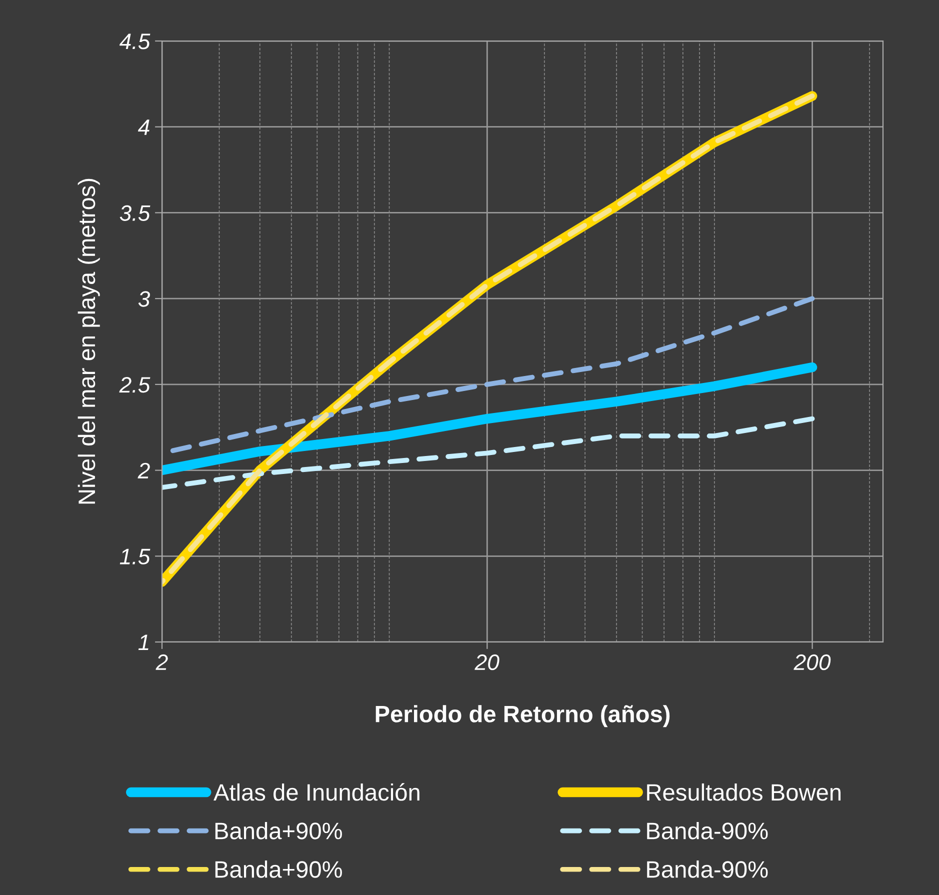  Describe the element at coordinates (144, 127) in the screenshot. I see `y-tick-label: 4` at that location.